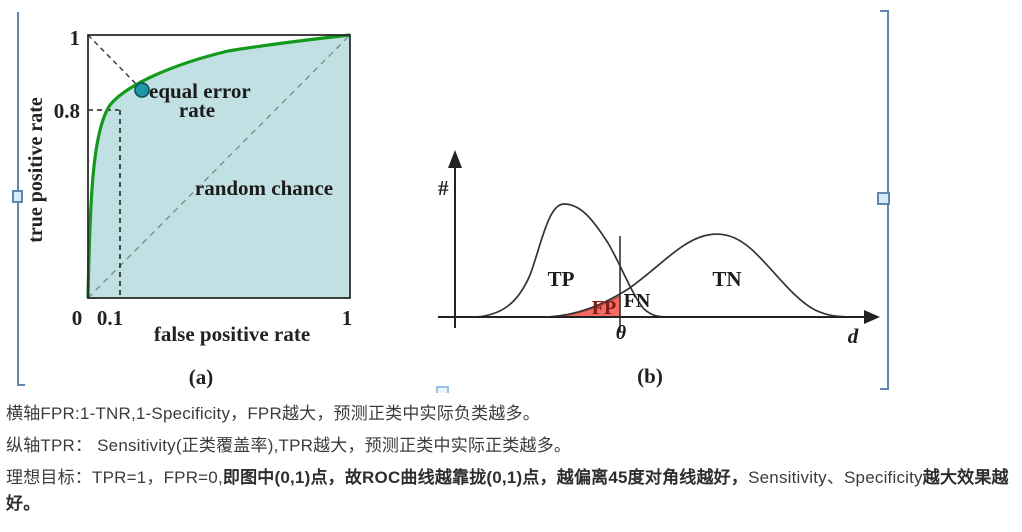 The width and height of the screenshot is (1022, 532). What do you see at coordinates (884, 11) in the screenshot?
I see `selection-bracket-right-head` at bounding box center [884, 11].